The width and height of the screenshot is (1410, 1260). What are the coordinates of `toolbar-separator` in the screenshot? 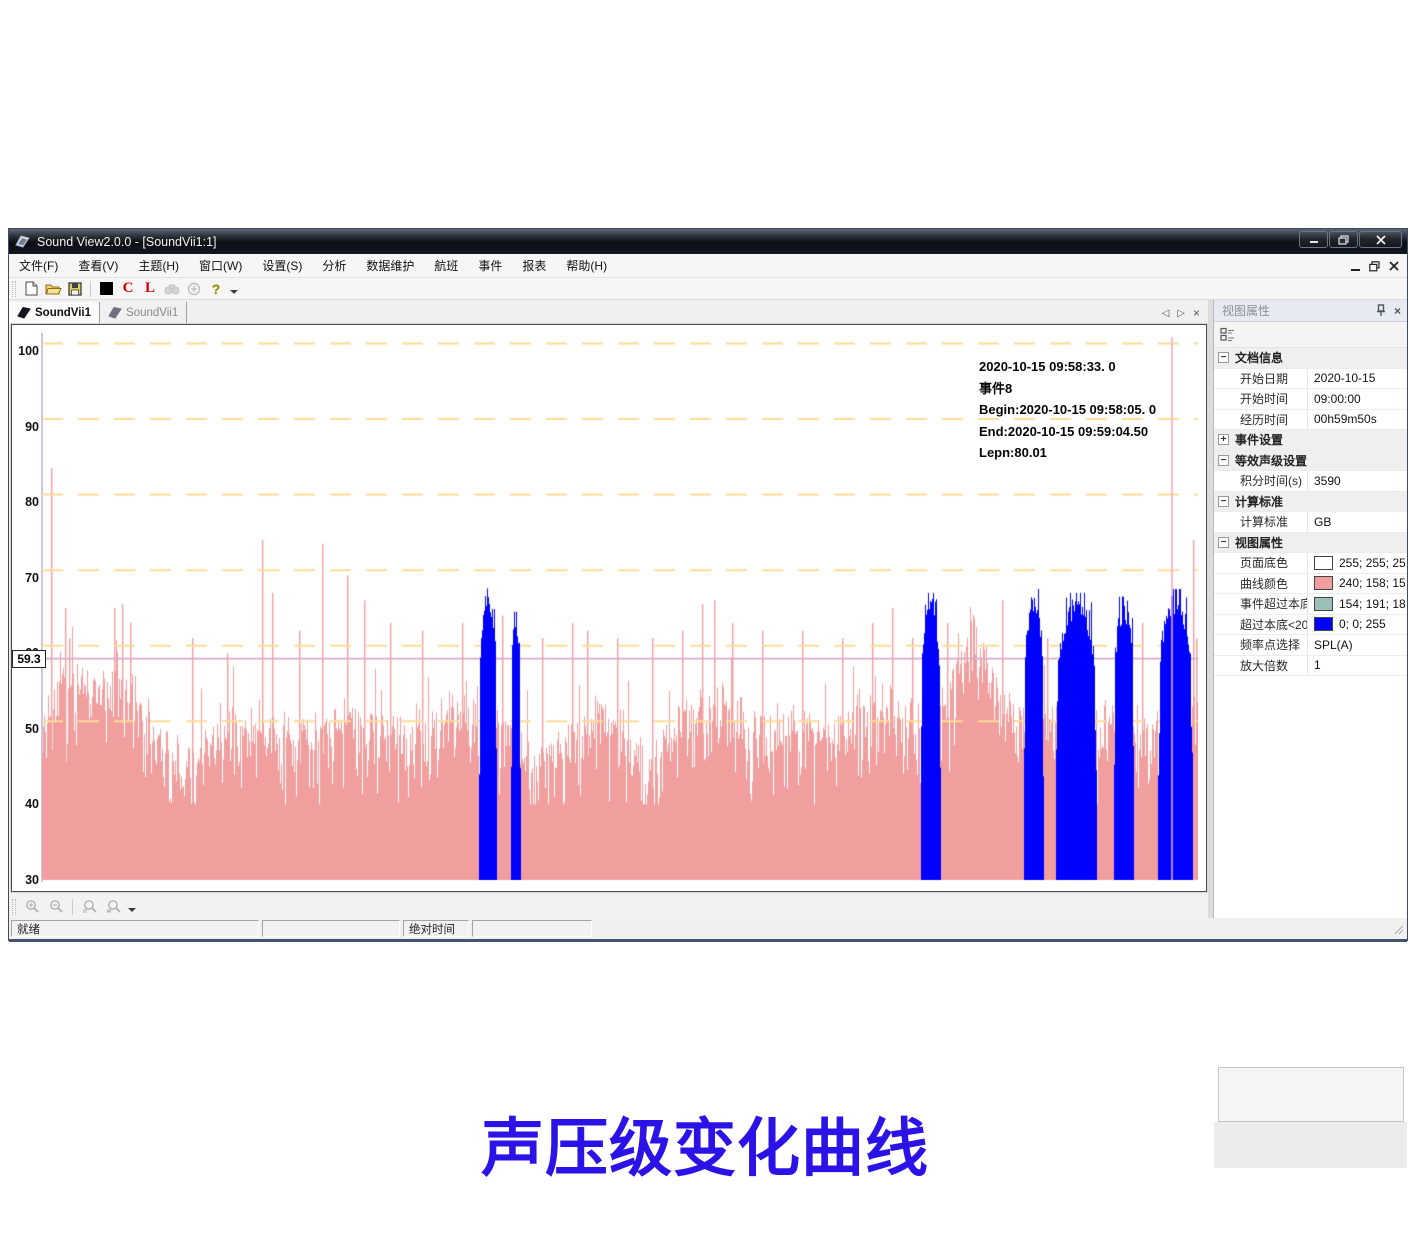 It's located at (72, 906).